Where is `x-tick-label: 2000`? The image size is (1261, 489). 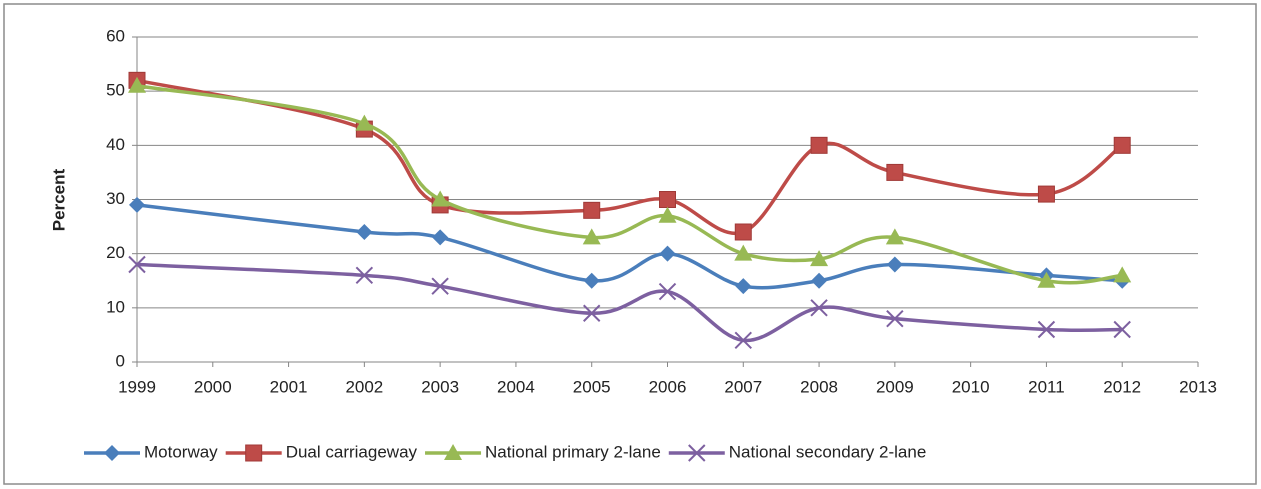 x-tick-label: 2000 is located at coordinates (213, 386).